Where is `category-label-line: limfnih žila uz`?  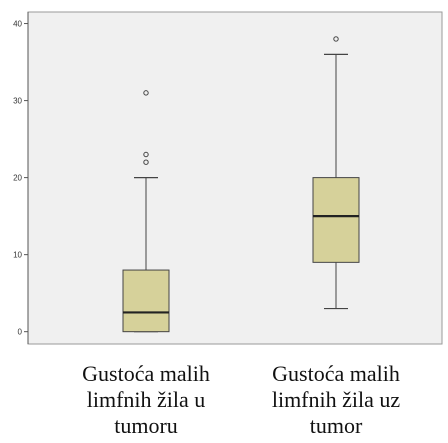 category-label-line: limfnih žila uz is located at coordinates (336, 399).